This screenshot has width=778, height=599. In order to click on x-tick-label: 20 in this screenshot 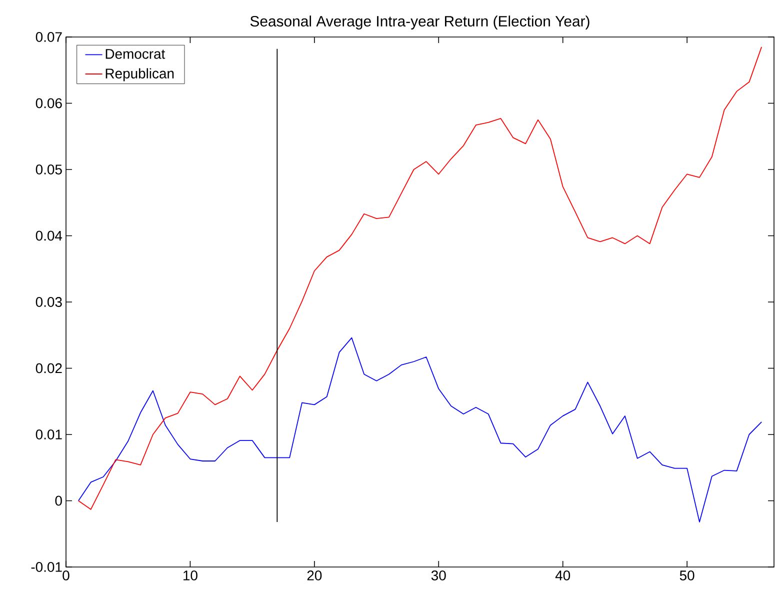, I will do `click(314, 575)`.